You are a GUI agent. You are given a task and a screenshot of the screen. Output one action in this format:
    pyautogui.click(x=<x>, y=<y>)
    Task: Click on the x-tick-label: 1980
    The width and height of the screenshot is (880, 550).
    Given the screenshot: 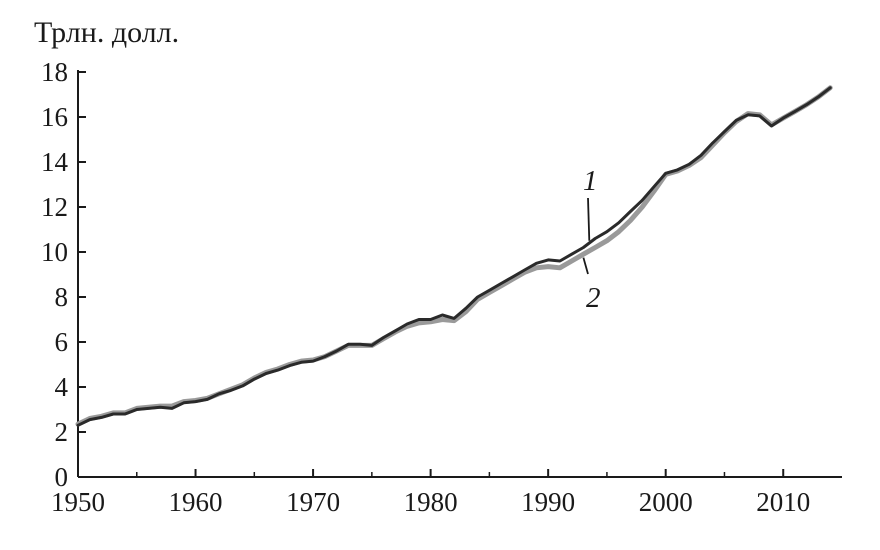 What is the action you would take?
    pyautogui.click(x=431, y=502)
    